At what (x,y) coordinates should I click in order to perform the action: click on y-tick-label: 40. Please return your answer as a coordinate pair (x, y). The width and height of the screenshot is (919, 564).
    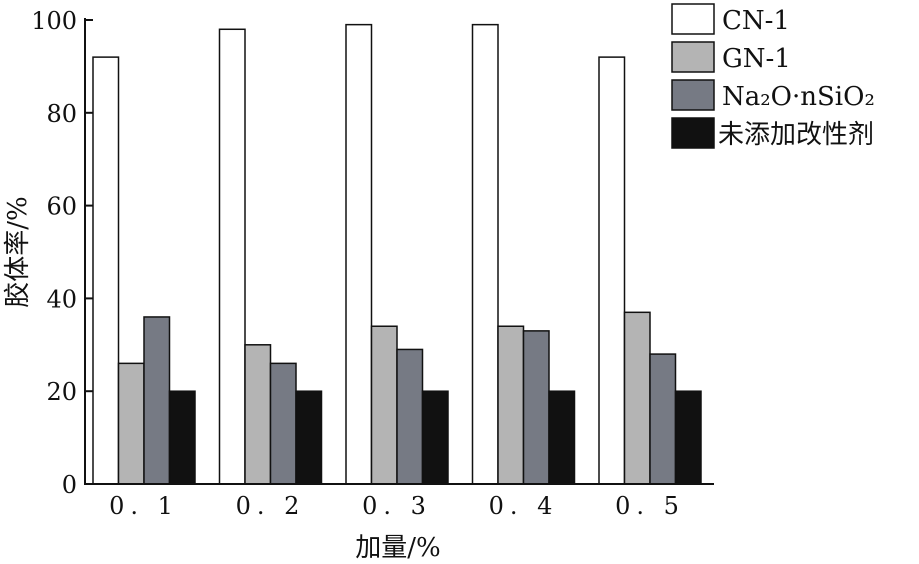
    Looking at the image, I should click on (61, 299).